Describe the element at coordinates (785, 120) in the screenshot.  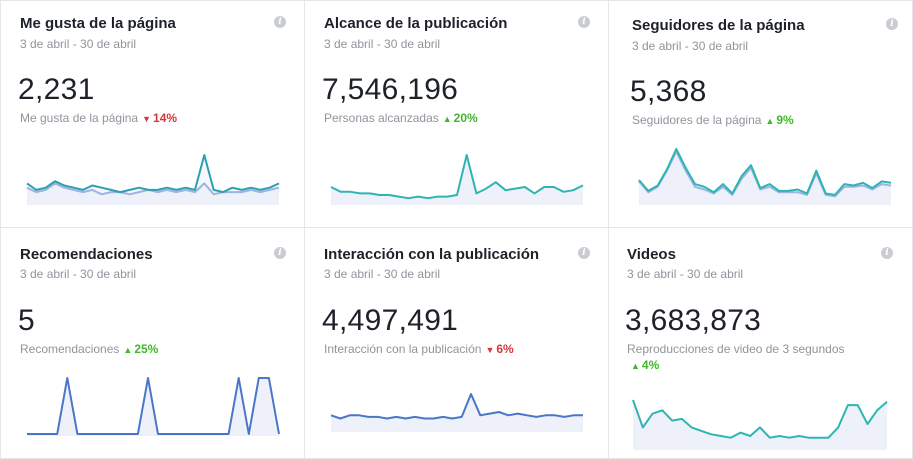
I see `delta-value: 9%` at that location.